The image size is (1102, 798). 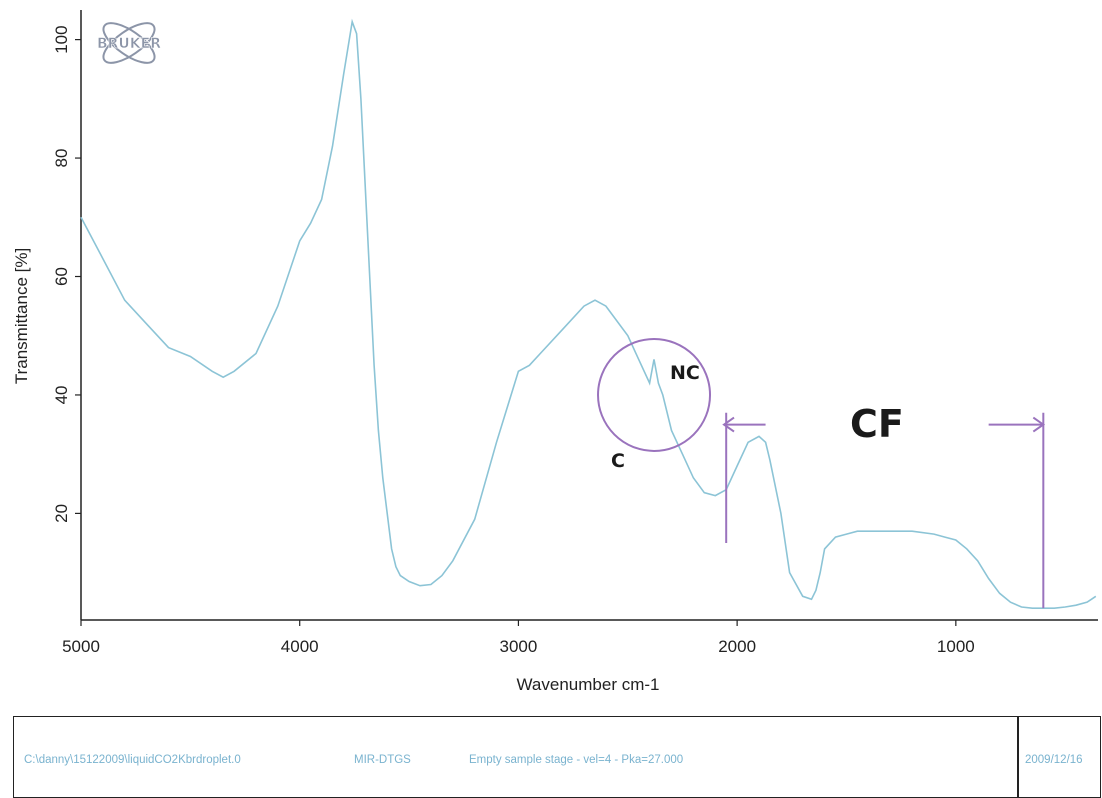 What do you see at coordinates (576, 760) in the screenshot?
I see `description-text: Empty sample stage - vel=4 - Pka=27.000` at bounding box center [576, 760].